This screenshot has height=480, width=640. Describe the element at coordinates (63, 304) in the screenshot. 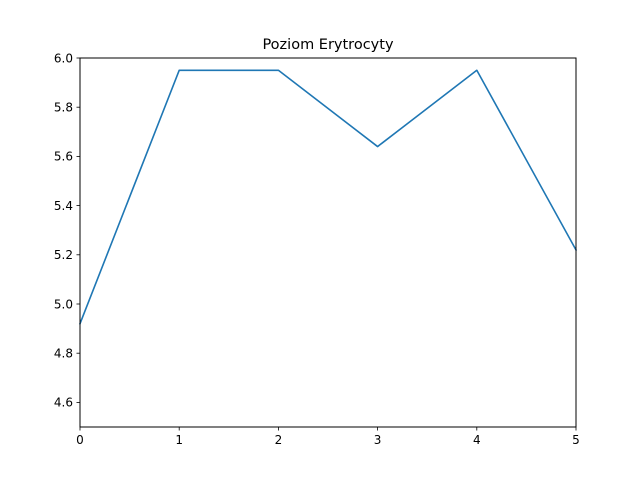

I see `y-tick-label: 5.0` at that location.